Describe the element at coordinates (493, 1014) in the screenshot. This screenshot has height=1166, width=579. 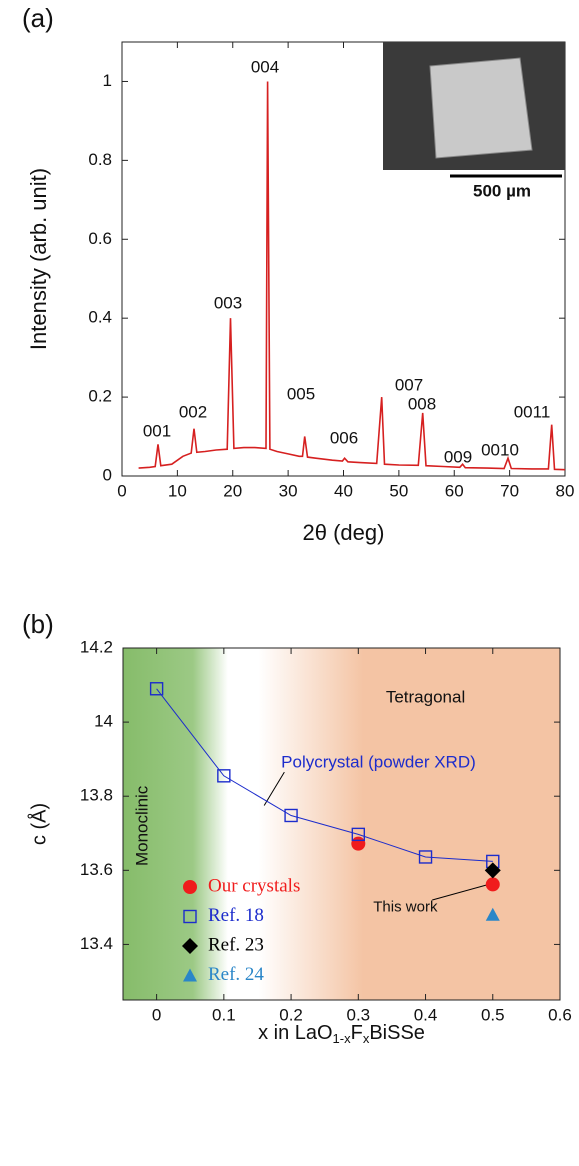
I see `x-tick-label: 0.5` at that location.